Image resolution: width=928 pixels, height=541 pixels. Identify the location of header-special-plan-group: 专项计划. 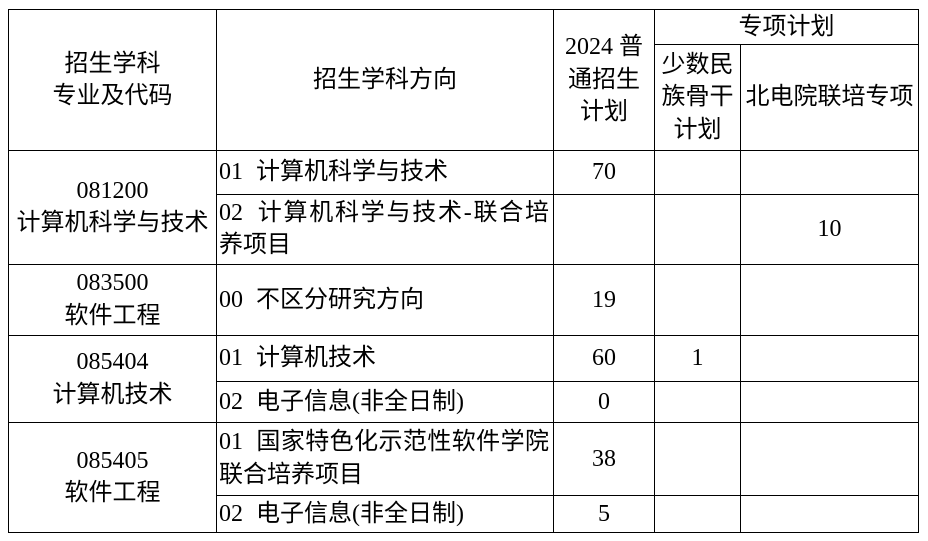
(786, 27).